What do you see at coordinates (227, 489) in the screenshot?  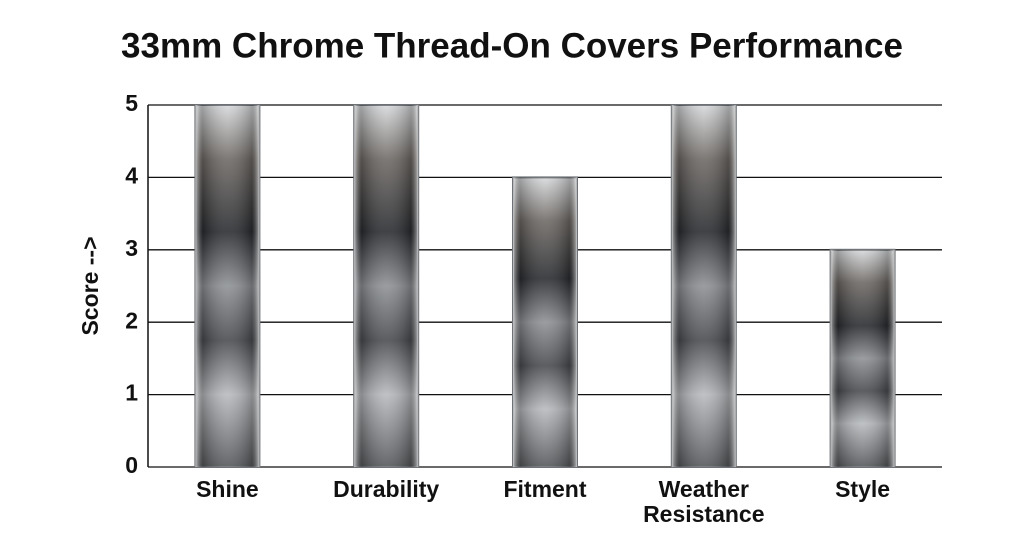 I see `x-tick-label: Shine` at bounding box center [227, 489].